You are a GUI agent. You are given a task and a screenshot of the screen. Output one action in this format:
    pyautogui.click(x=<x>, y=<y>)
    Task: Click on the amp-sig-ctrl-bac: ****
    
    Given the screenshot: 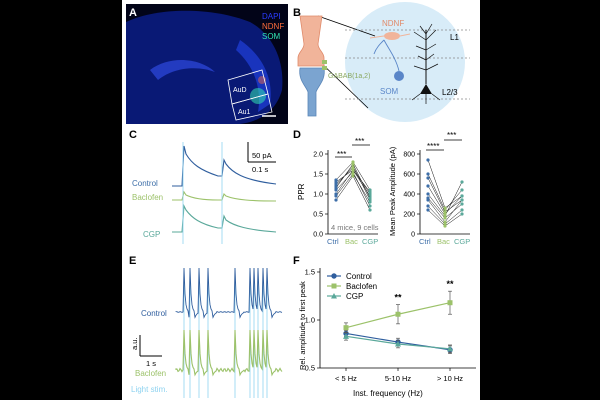 What is the action you would take?
    pyautogui.click(x=433, y=146)
    